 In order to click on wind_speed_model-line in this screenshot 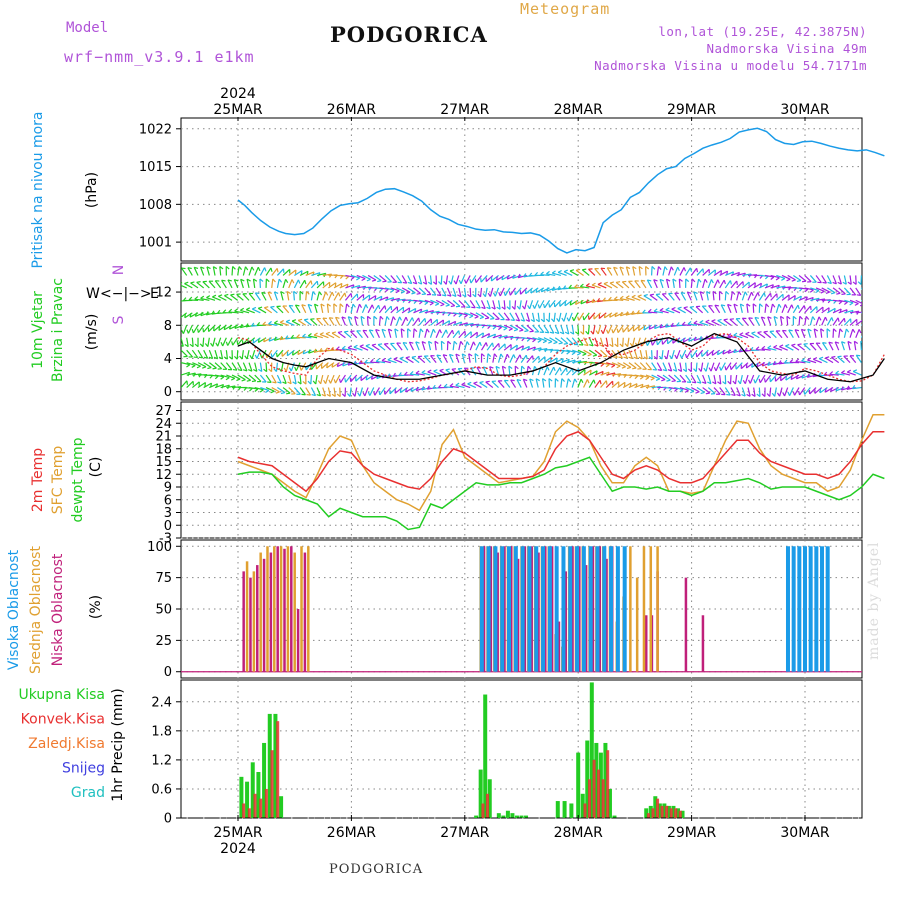, I will do `click(561, 357)`.